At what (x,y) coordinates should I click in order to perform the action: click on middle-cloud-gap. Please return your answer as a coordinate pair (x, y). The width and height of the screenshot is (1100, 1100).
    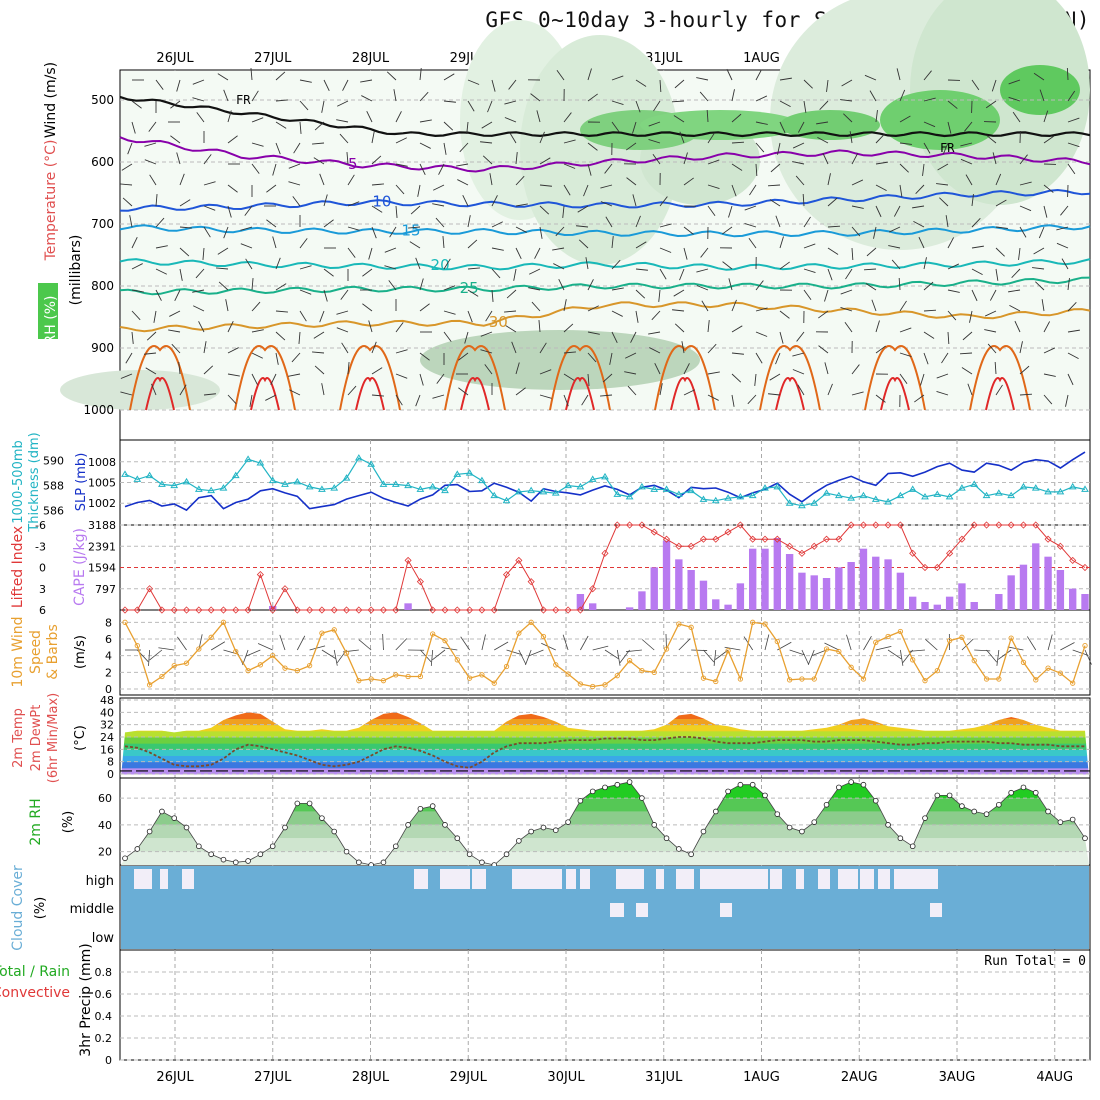
    Looking at the image, I should click on (617, 910).